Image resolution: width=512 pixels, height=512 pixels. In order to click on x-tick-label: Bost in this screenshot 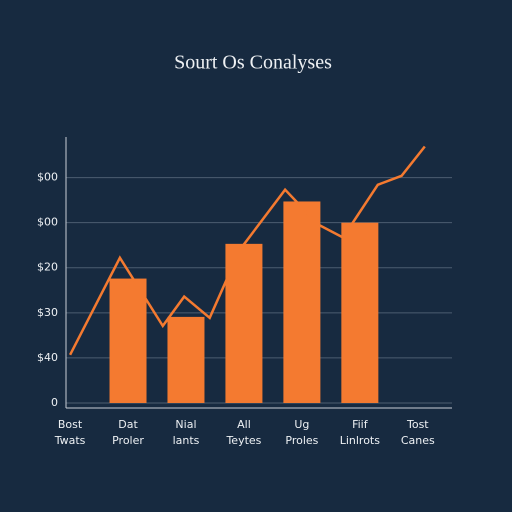, I will do `click(70, 424)`.